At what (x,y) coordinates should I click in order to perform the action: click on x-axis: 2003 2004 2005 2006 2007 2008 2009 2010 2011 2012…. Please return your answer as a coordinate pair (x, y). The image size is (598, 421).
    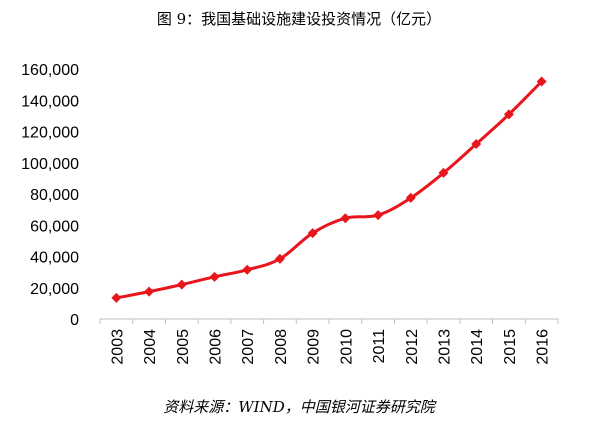
    Looking at the image, I should click on (329, 341).